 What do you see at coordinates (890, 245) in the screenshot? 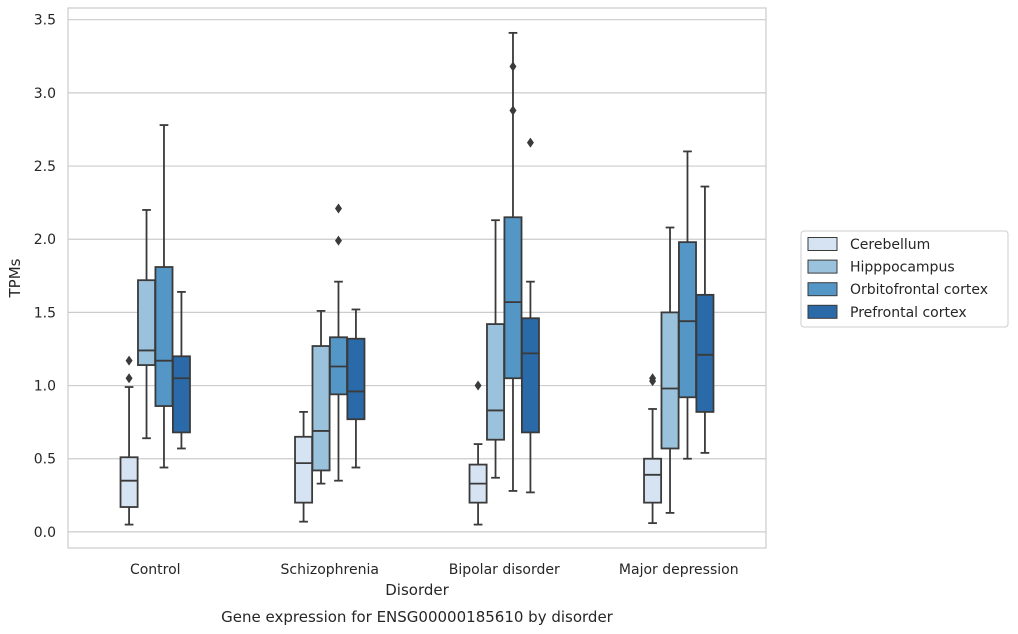
I see `legend-label: Cerebellum` at bounding box center [890, 245].